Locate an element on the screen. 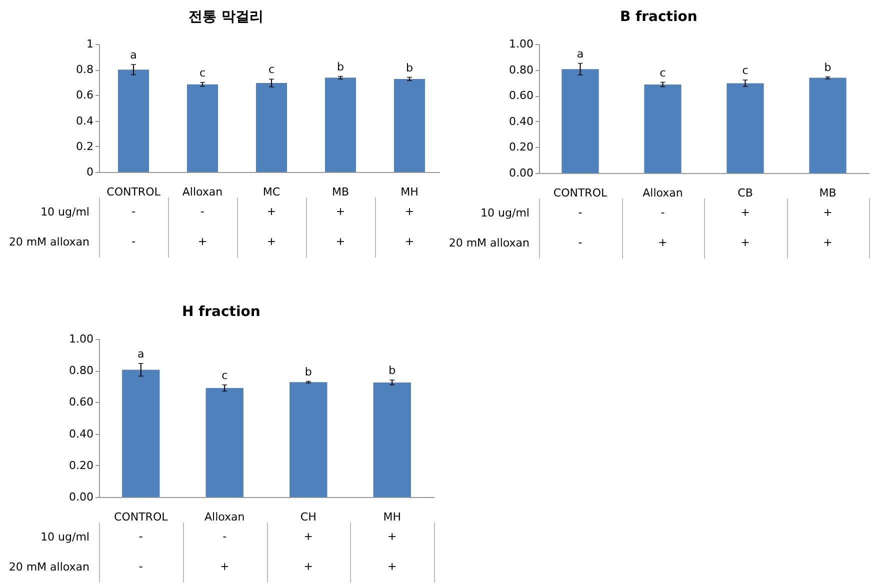 Image resolution: width=874 pixels, height=584 pixels. x-tick-label: MC is located at coordinates (271, 192).